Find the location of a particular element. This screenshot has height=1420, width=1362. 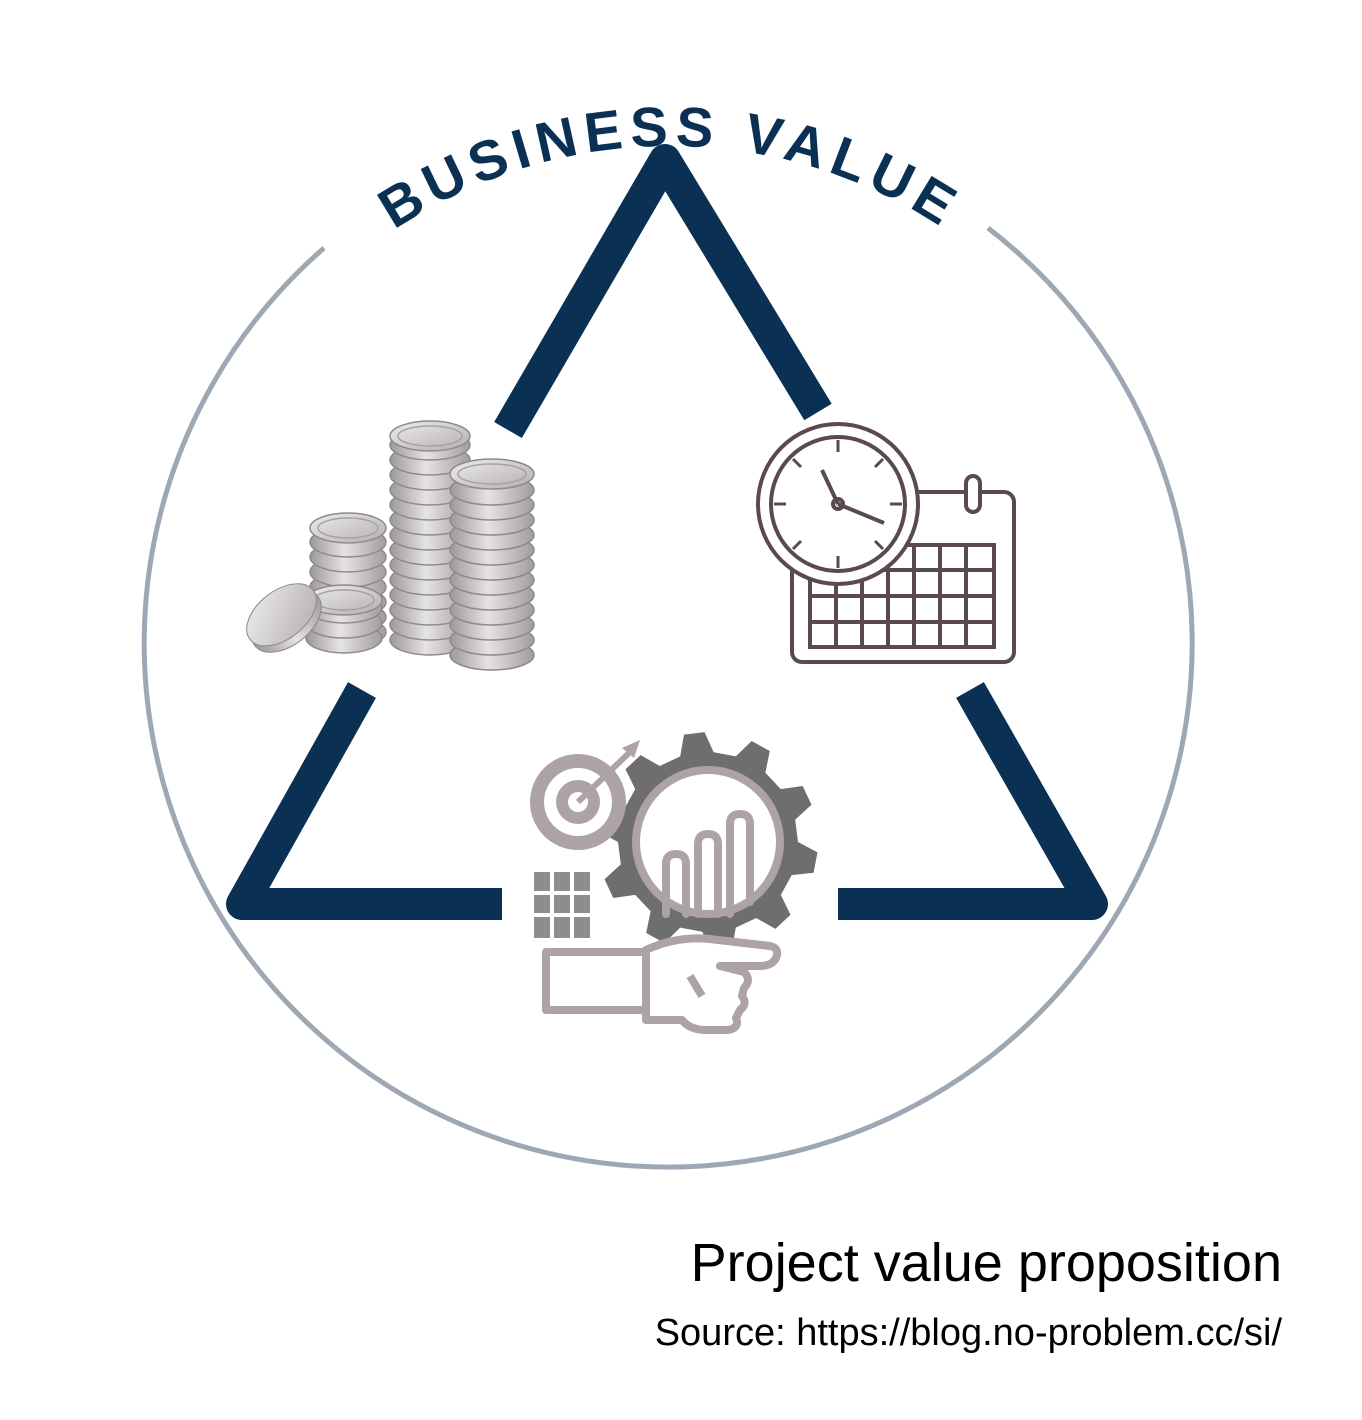

coins-icon is located at coordinates (390, 545).